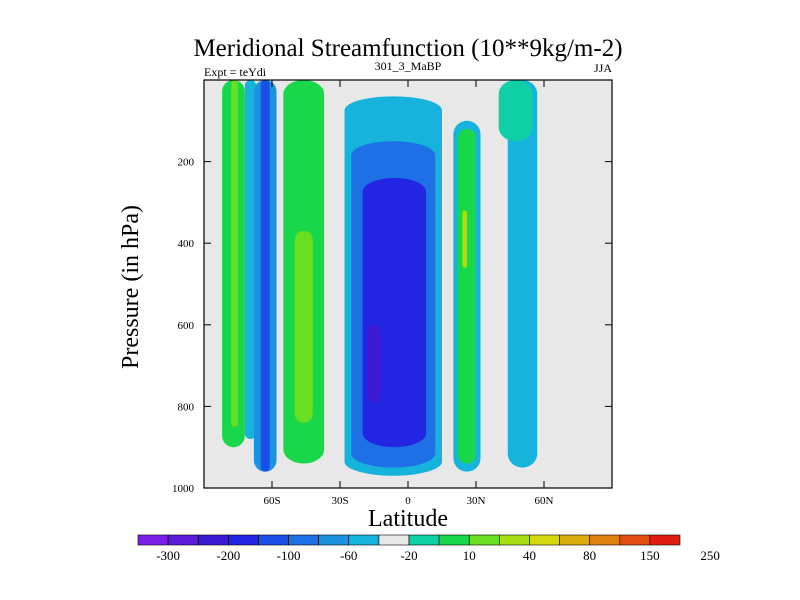 The width and height of the screenshot is (800, 600). Describe the element at coordinates (466, 296) in the screenshot. I see `cell-north-subtropical` at that location.